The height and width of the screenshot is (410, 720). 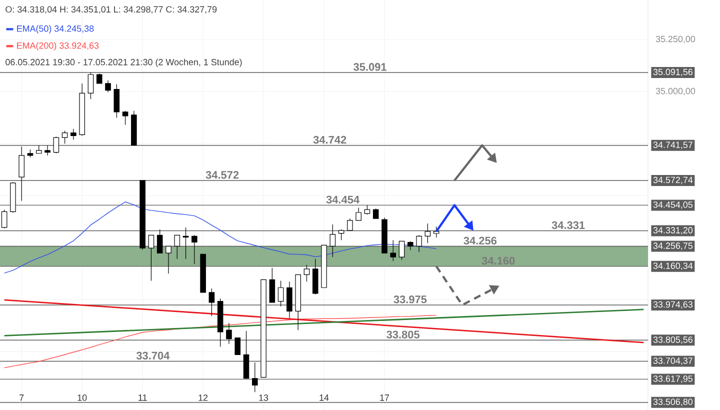 What do you see at coordinates (673, 230) in the screenshot?
I see `ref-line-label: 34.331,20` at bounding box center [673, 230].